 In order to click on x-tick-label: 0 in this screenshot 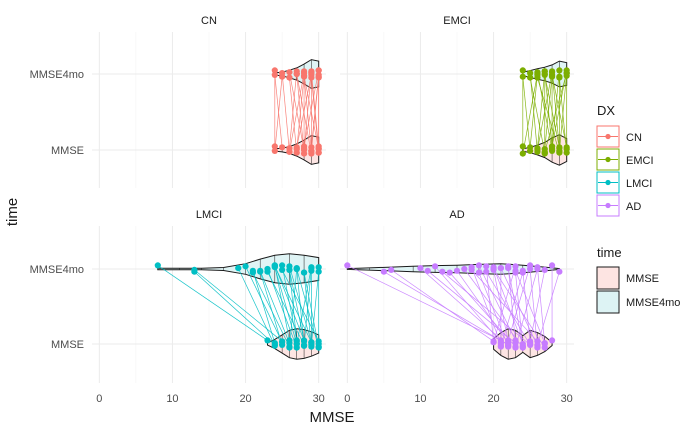, I will do `click(347, 399)`.